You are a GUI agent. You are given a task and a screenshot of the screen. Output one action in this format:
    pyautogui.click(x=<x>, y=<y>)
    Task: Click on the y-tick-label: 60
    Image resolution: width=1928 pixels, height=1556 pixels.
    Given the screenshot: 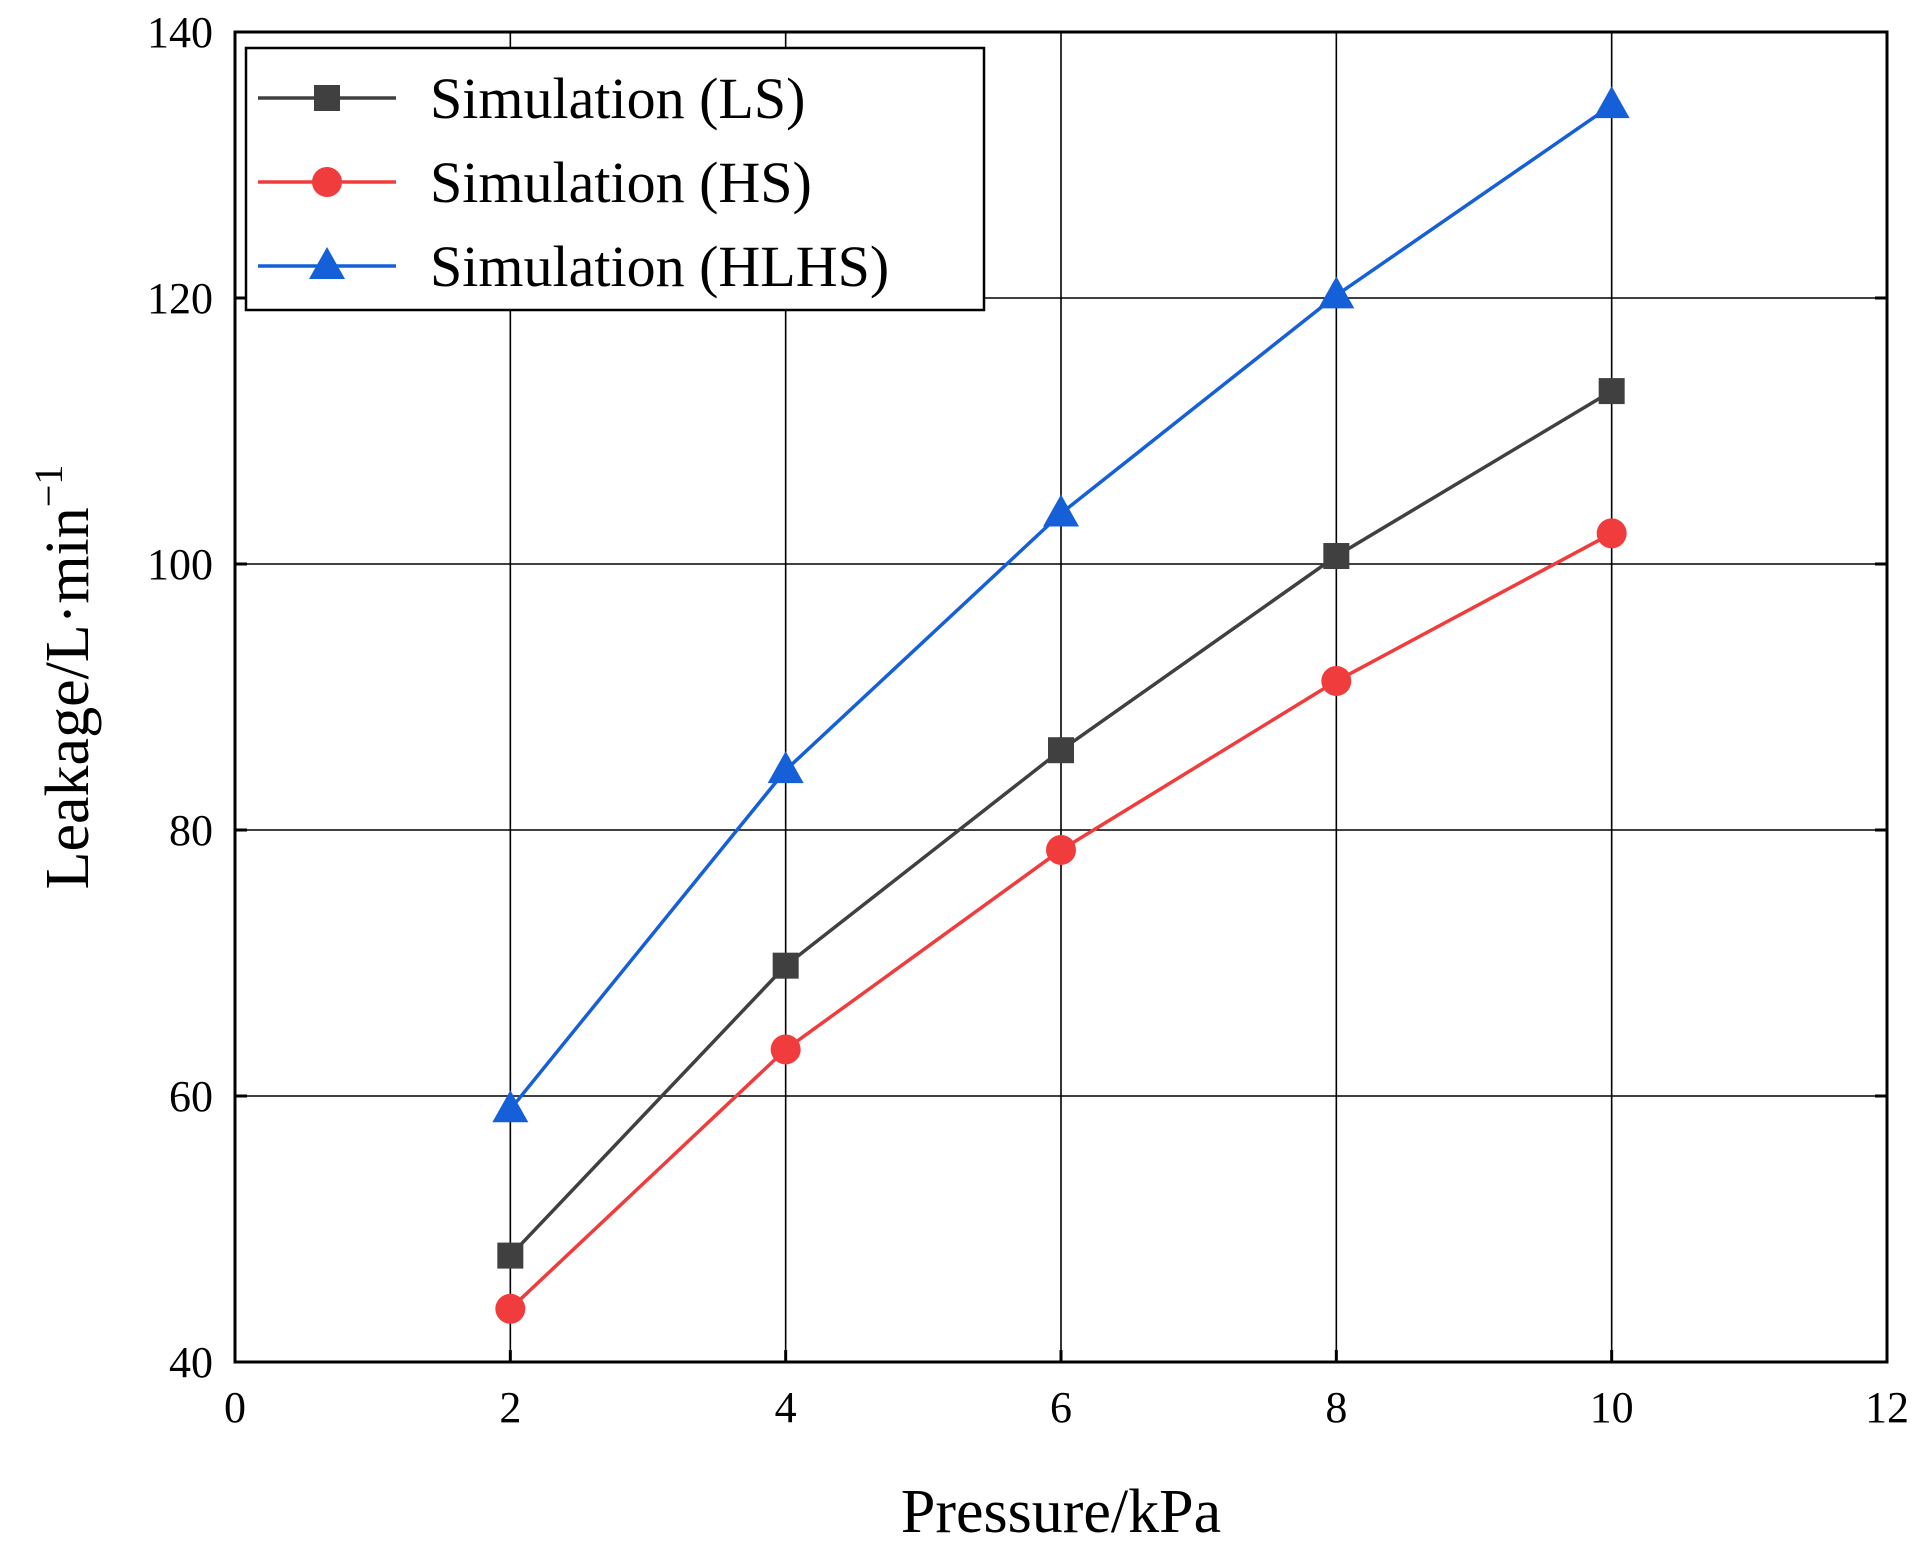 What is the action you would take?
    pyautogui.click(x=191, y=1096)
    